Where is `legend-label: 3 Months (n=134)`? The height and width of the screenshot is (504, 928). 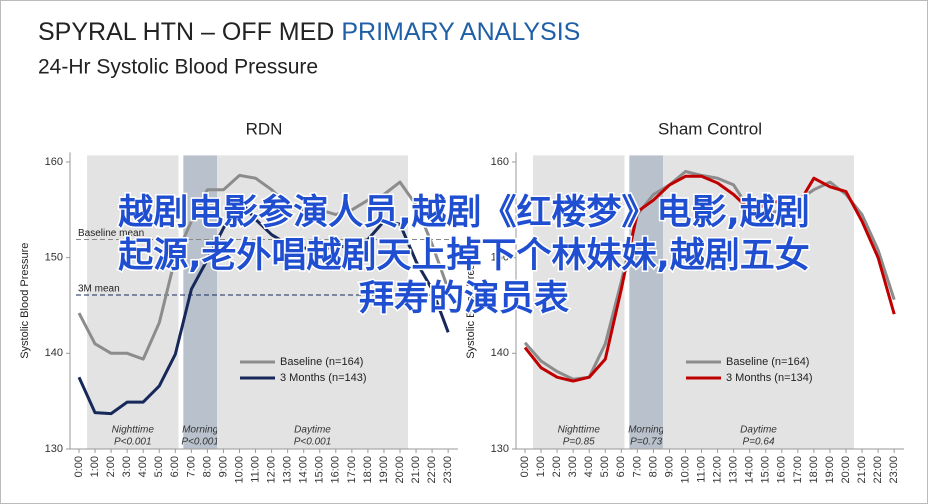 legend-label: 3 Months (n=134) is located at coordinates (769, 378).